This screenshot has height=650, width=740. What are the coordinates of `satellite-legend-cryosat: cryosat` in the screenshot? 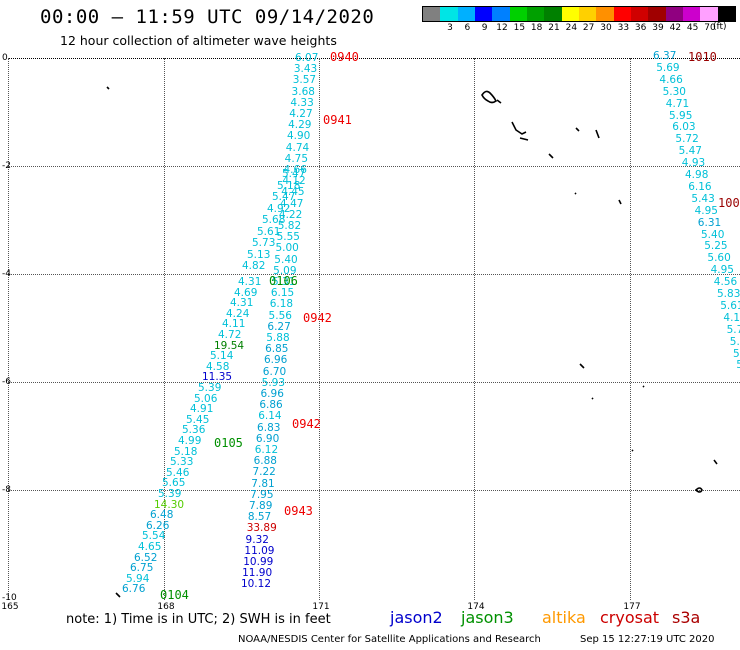 It's located at (630, 617).